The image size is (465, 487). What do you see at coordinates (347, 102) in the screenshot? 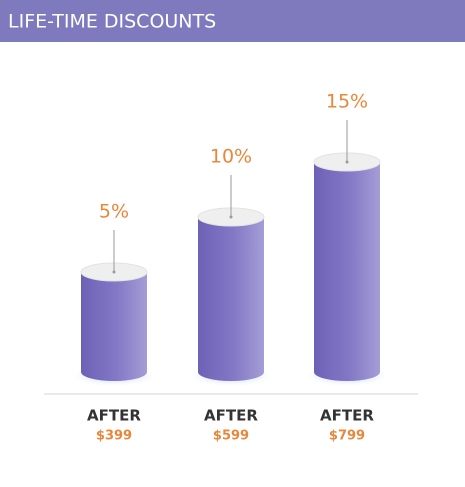
I see `value-label: 15%` at bounding box center [347, 102].